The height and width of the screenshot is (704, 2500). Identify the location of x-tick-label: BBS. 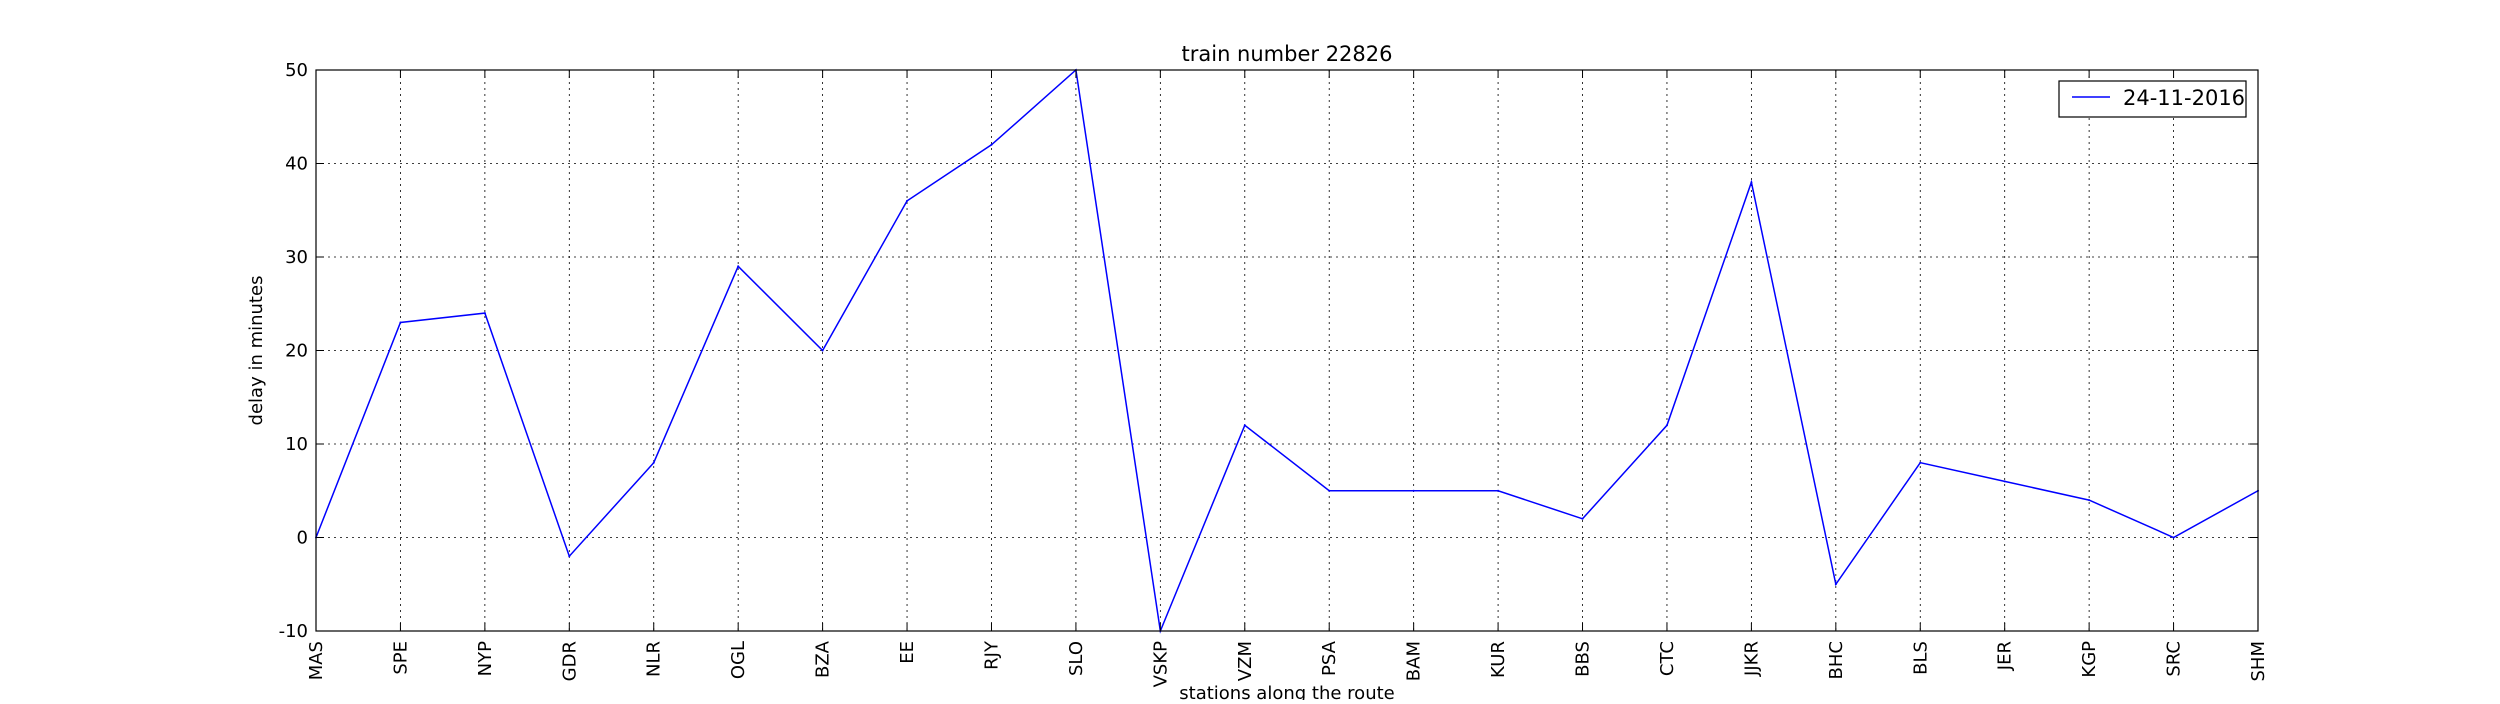
(1583, 659).